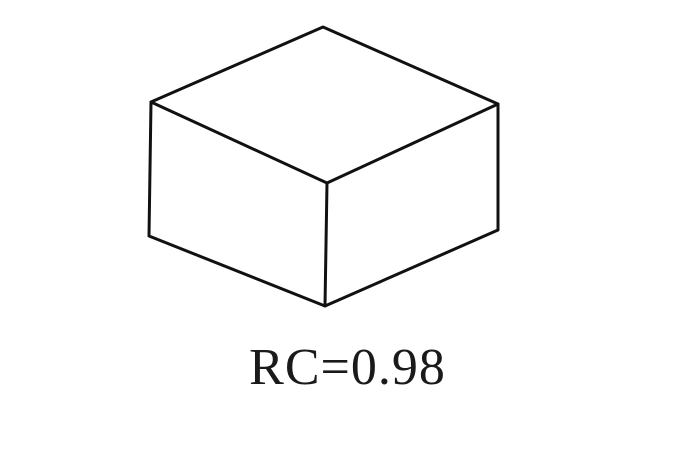 The image size is (695, 451). I want to click on box-front-vertical-edge, so click(326, 244).